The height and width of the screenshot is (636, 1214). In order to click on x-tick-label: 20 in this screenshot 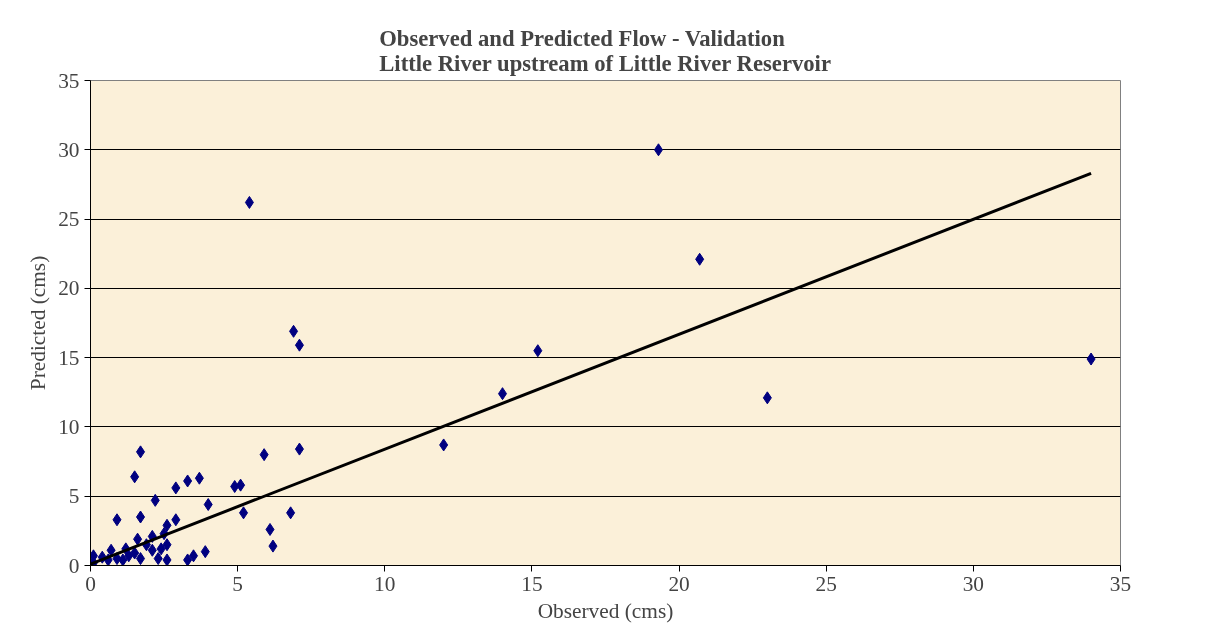, I will do `click(679, 583)`.